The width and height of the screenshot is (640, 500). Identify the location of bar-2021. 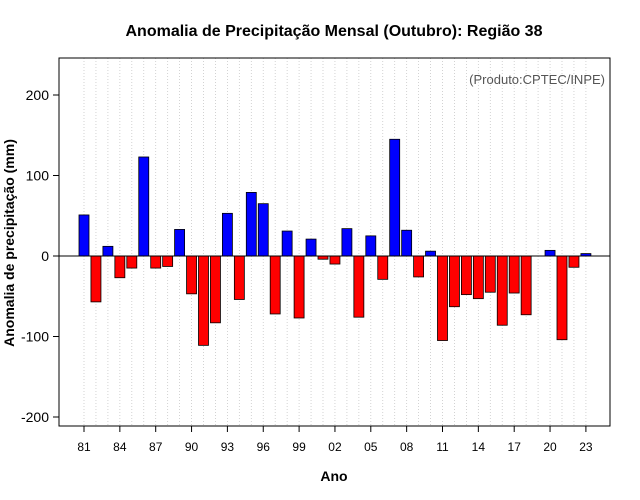
(562, 298).